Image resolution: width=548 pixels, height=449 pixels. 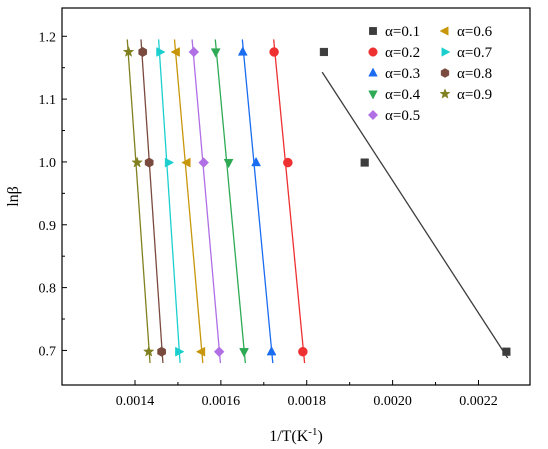 I want to click on y-tick-label: 0.8, so click(x=48, y=289).